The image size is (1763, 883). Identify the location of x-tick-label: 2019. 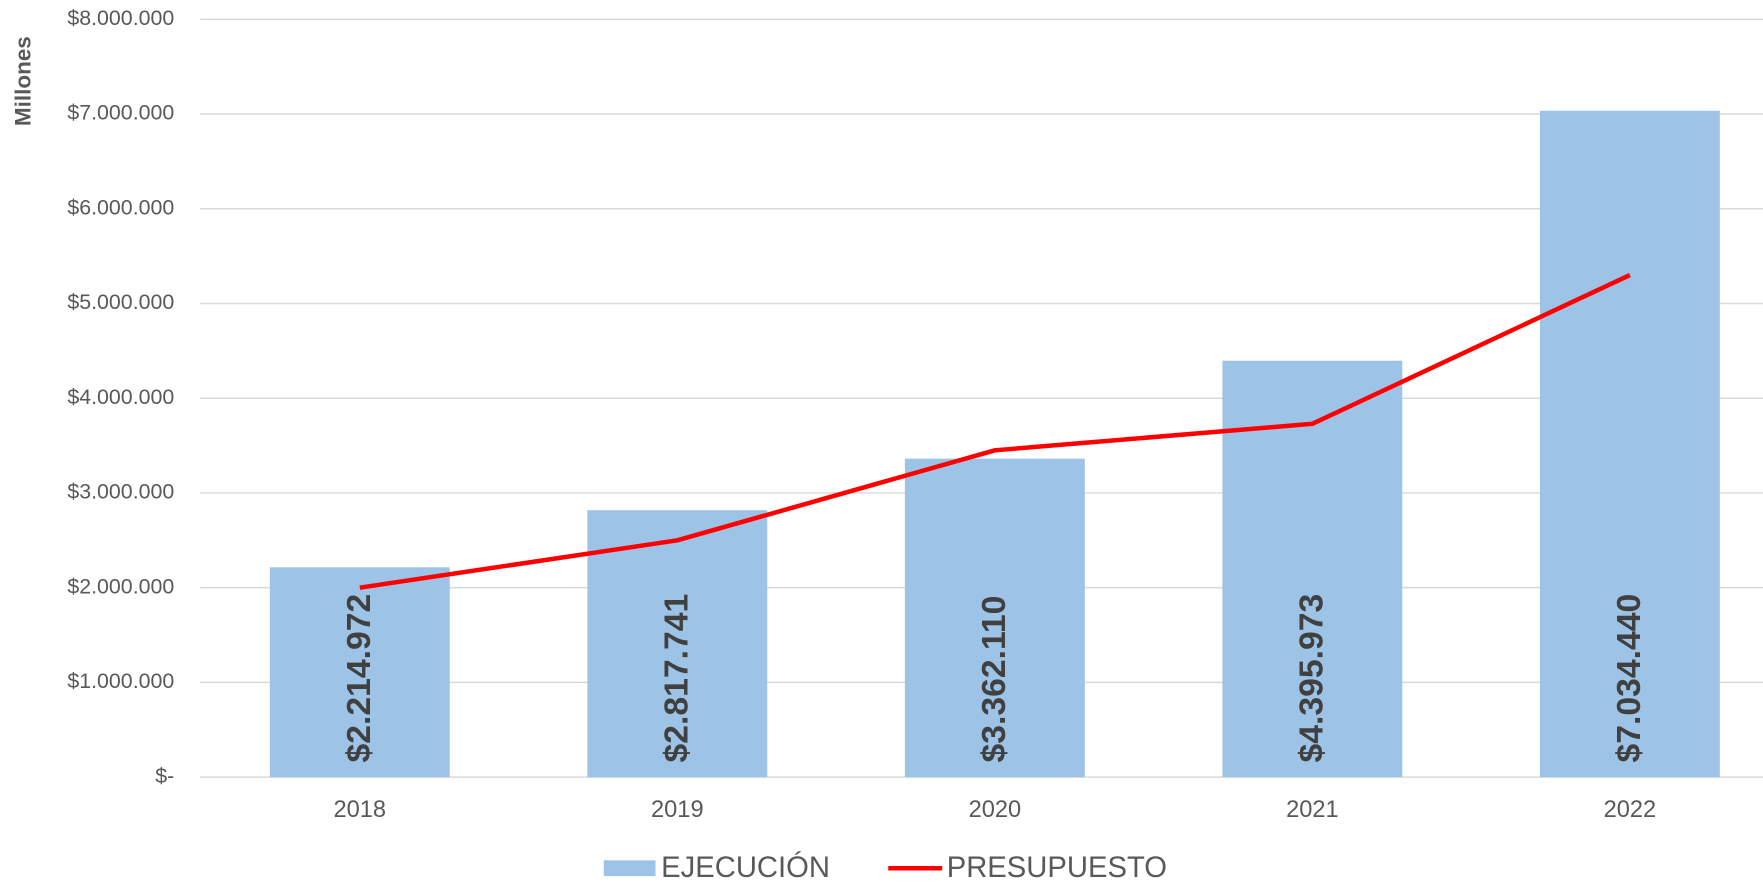
(677, 810).